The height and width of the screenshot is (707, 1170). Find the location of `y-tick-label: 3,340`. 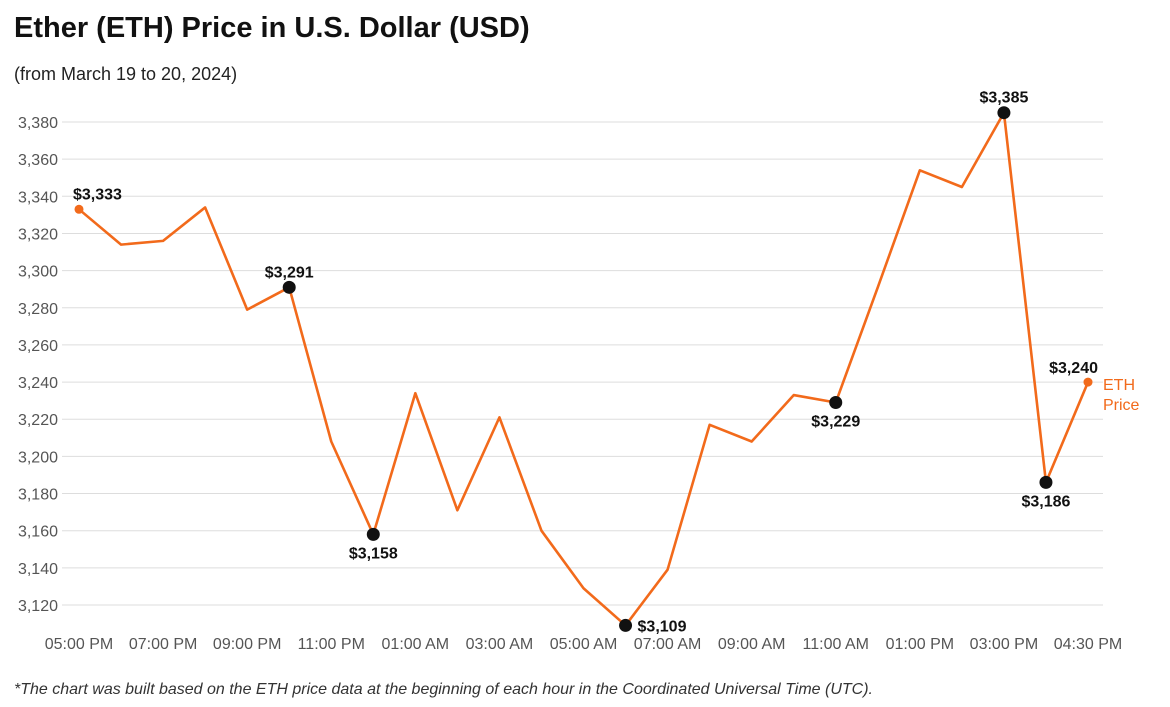

y-tick-label: 3,340 is located at coordinates (38, 197).